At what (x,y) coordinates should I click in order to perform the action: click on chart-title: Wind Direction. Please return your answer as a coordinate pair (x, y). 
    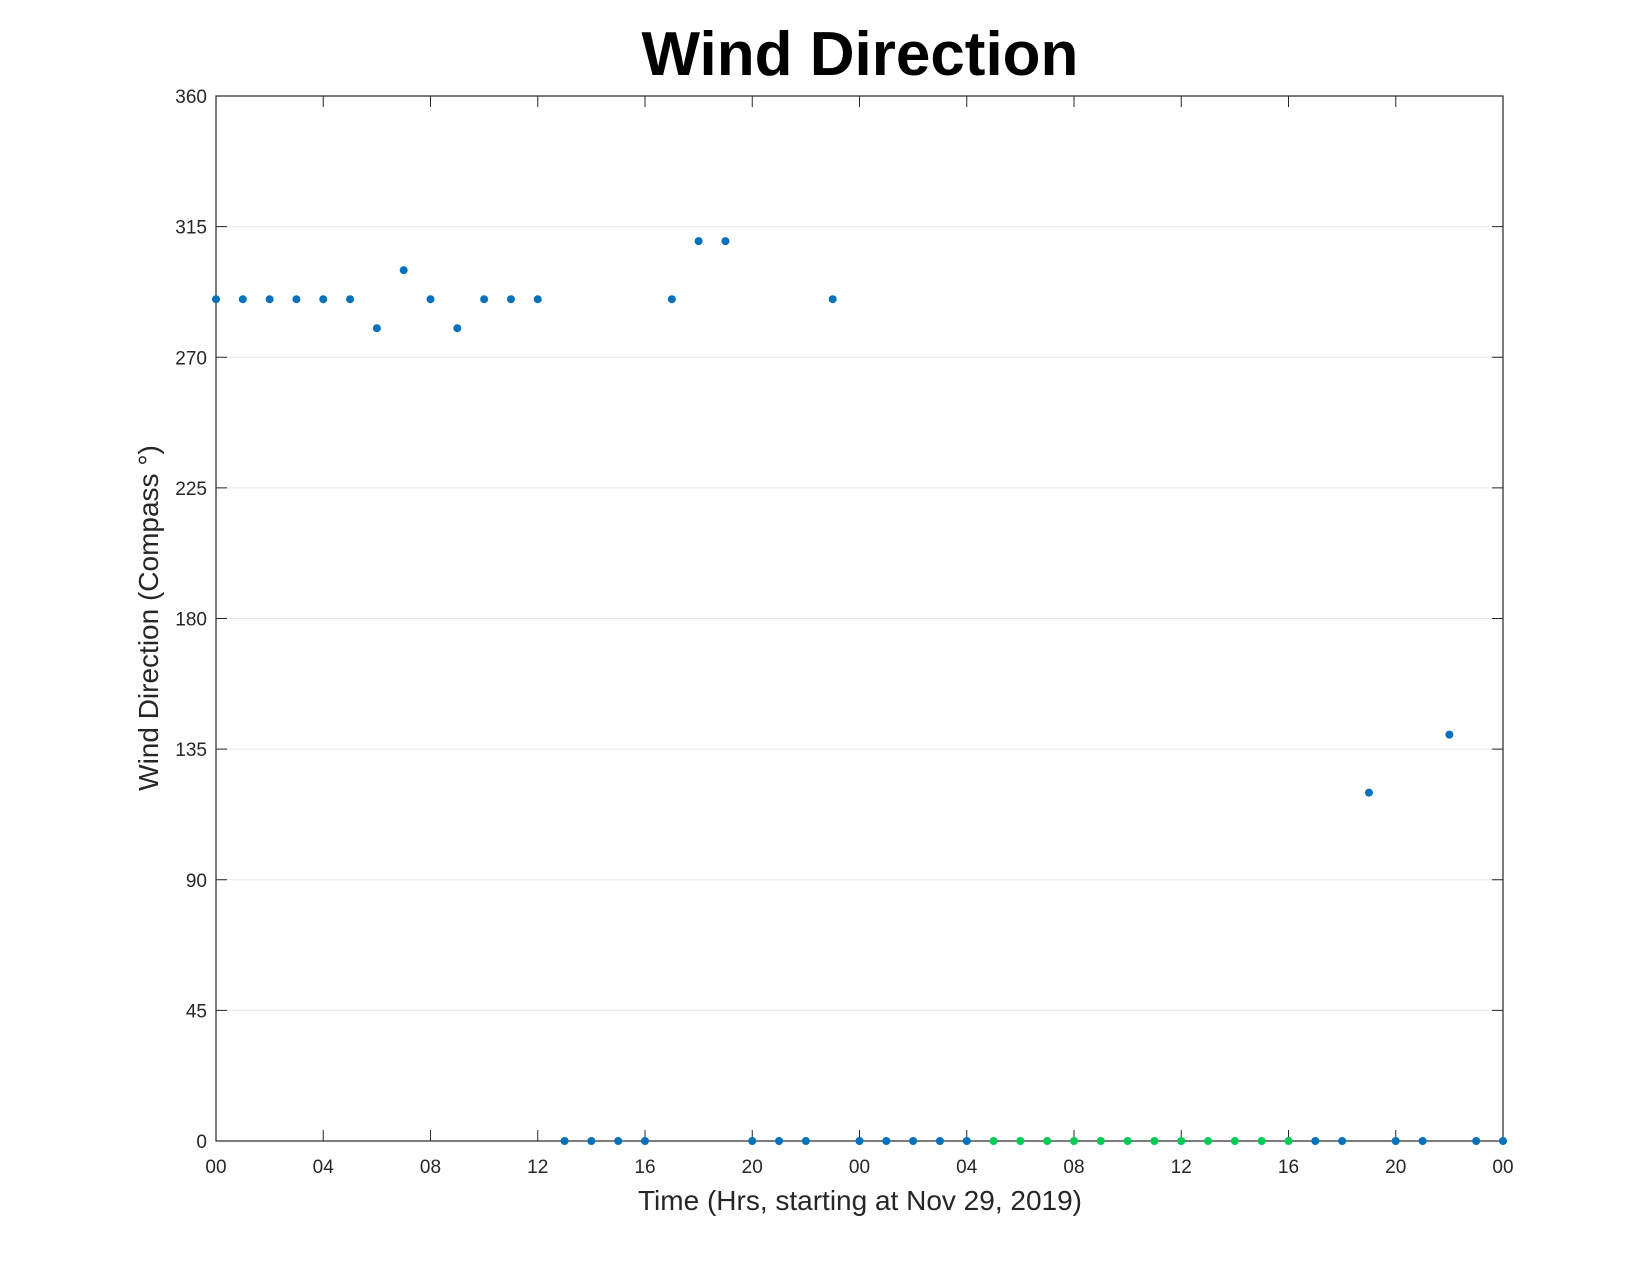
    Looking at the image, I should click on (860, 54).